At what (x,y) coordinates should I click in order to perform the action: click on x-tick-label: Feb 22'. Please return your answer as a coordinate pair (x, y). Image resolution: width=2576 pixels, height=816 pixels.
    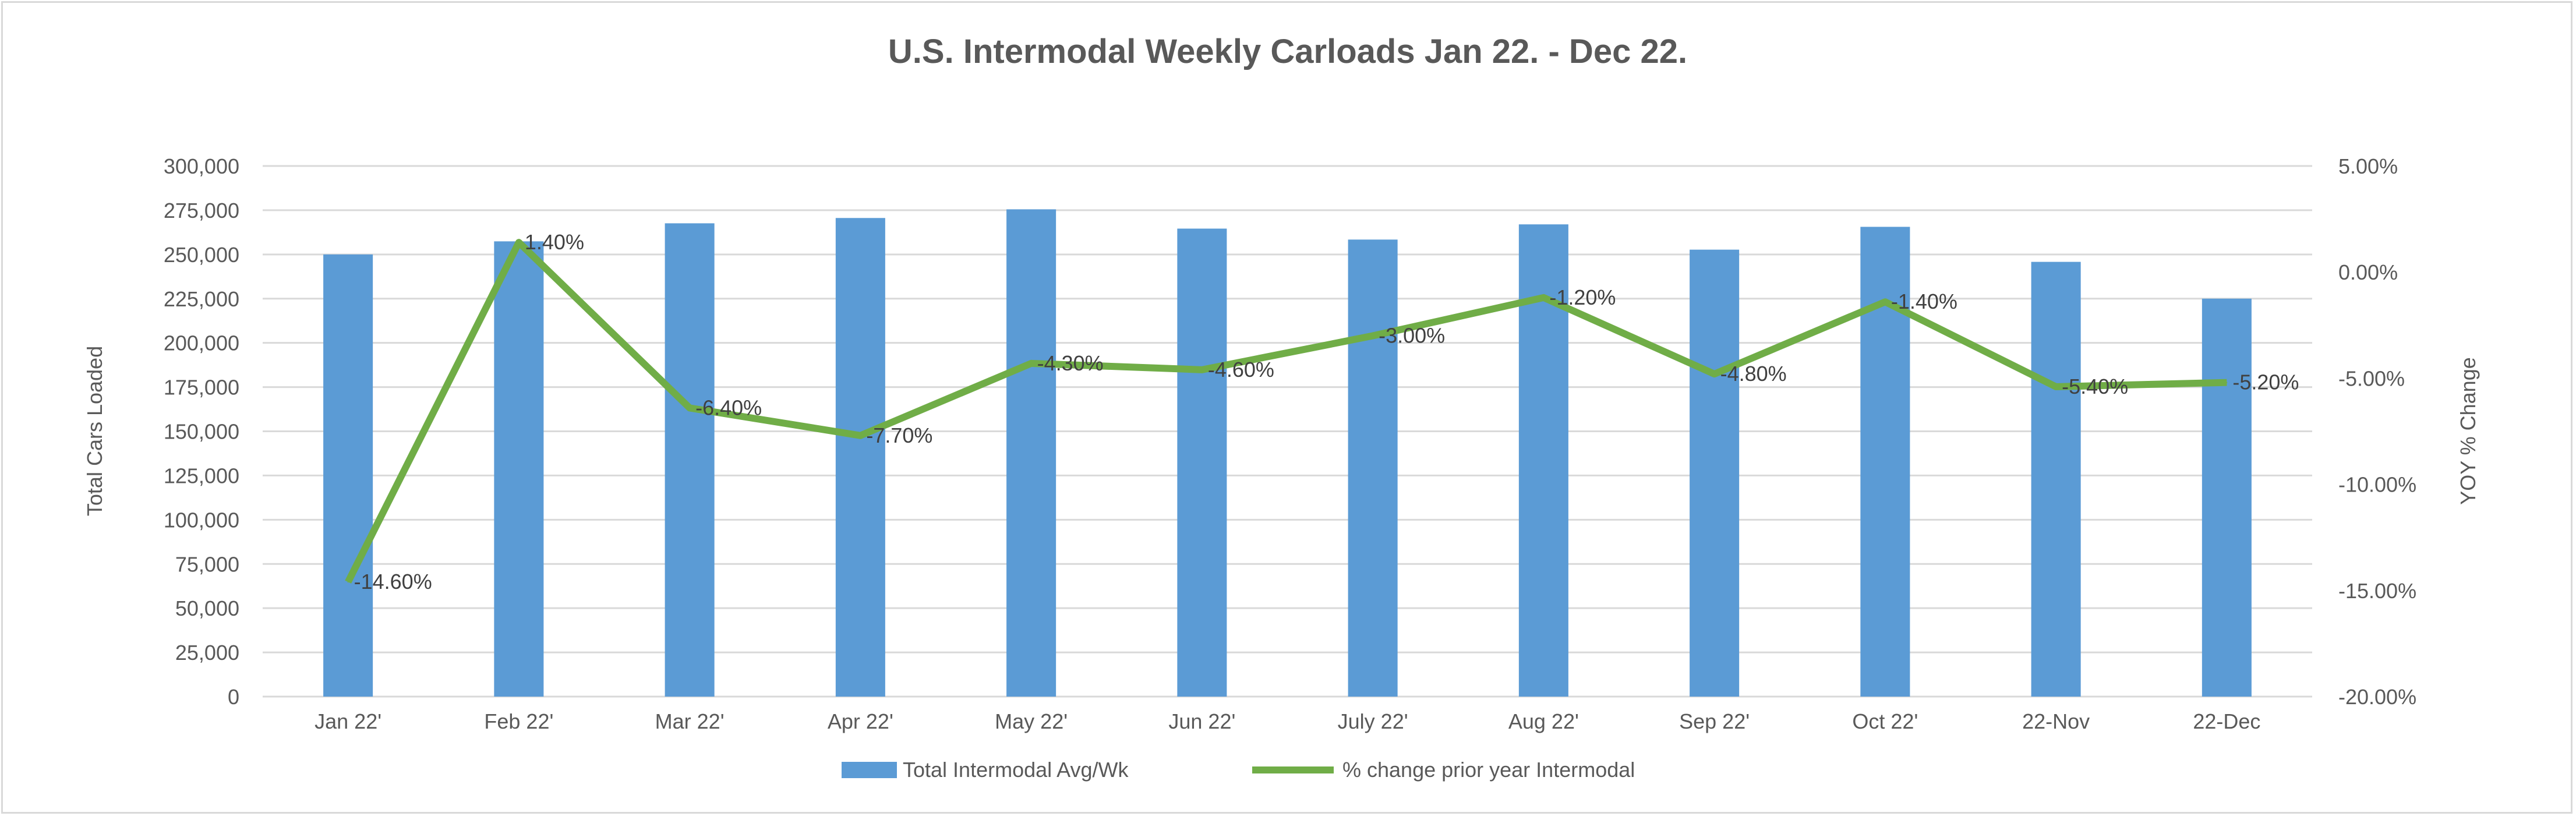
    Looking at the image, I should click on (518, 721).